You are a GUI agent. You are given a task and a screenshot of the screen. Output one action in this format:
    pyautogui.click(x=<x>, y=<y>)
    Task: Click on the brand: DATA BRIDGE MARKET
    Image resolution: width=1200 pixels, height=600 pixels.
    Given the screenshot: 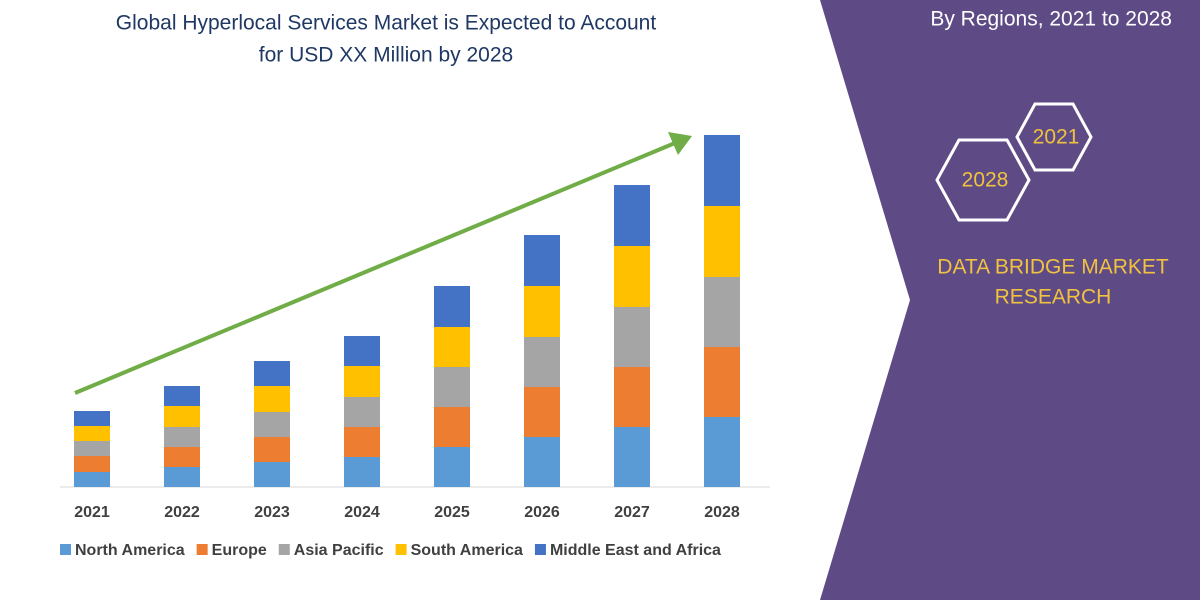 What is the action you would take?
    pyautogui.click(x=1053, y=267)
    